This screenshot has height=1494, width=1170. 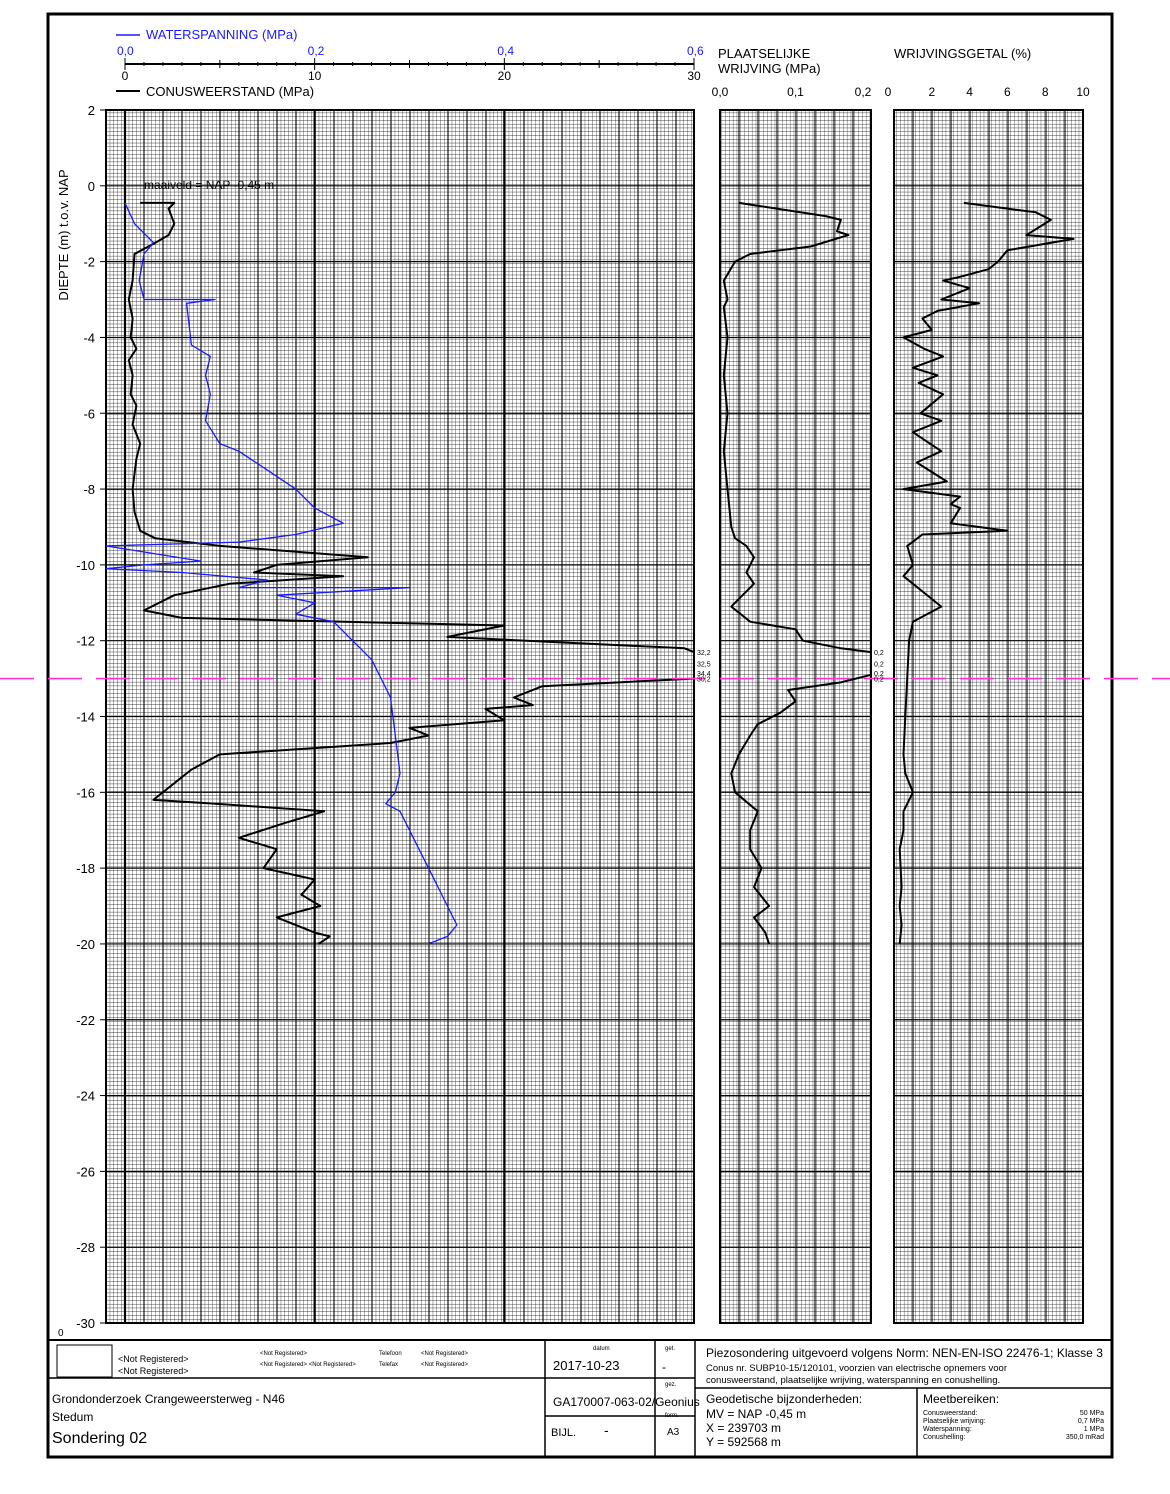 I want to click on contact-mid-1: <Not Registered>, so click(x=284, y=1354).